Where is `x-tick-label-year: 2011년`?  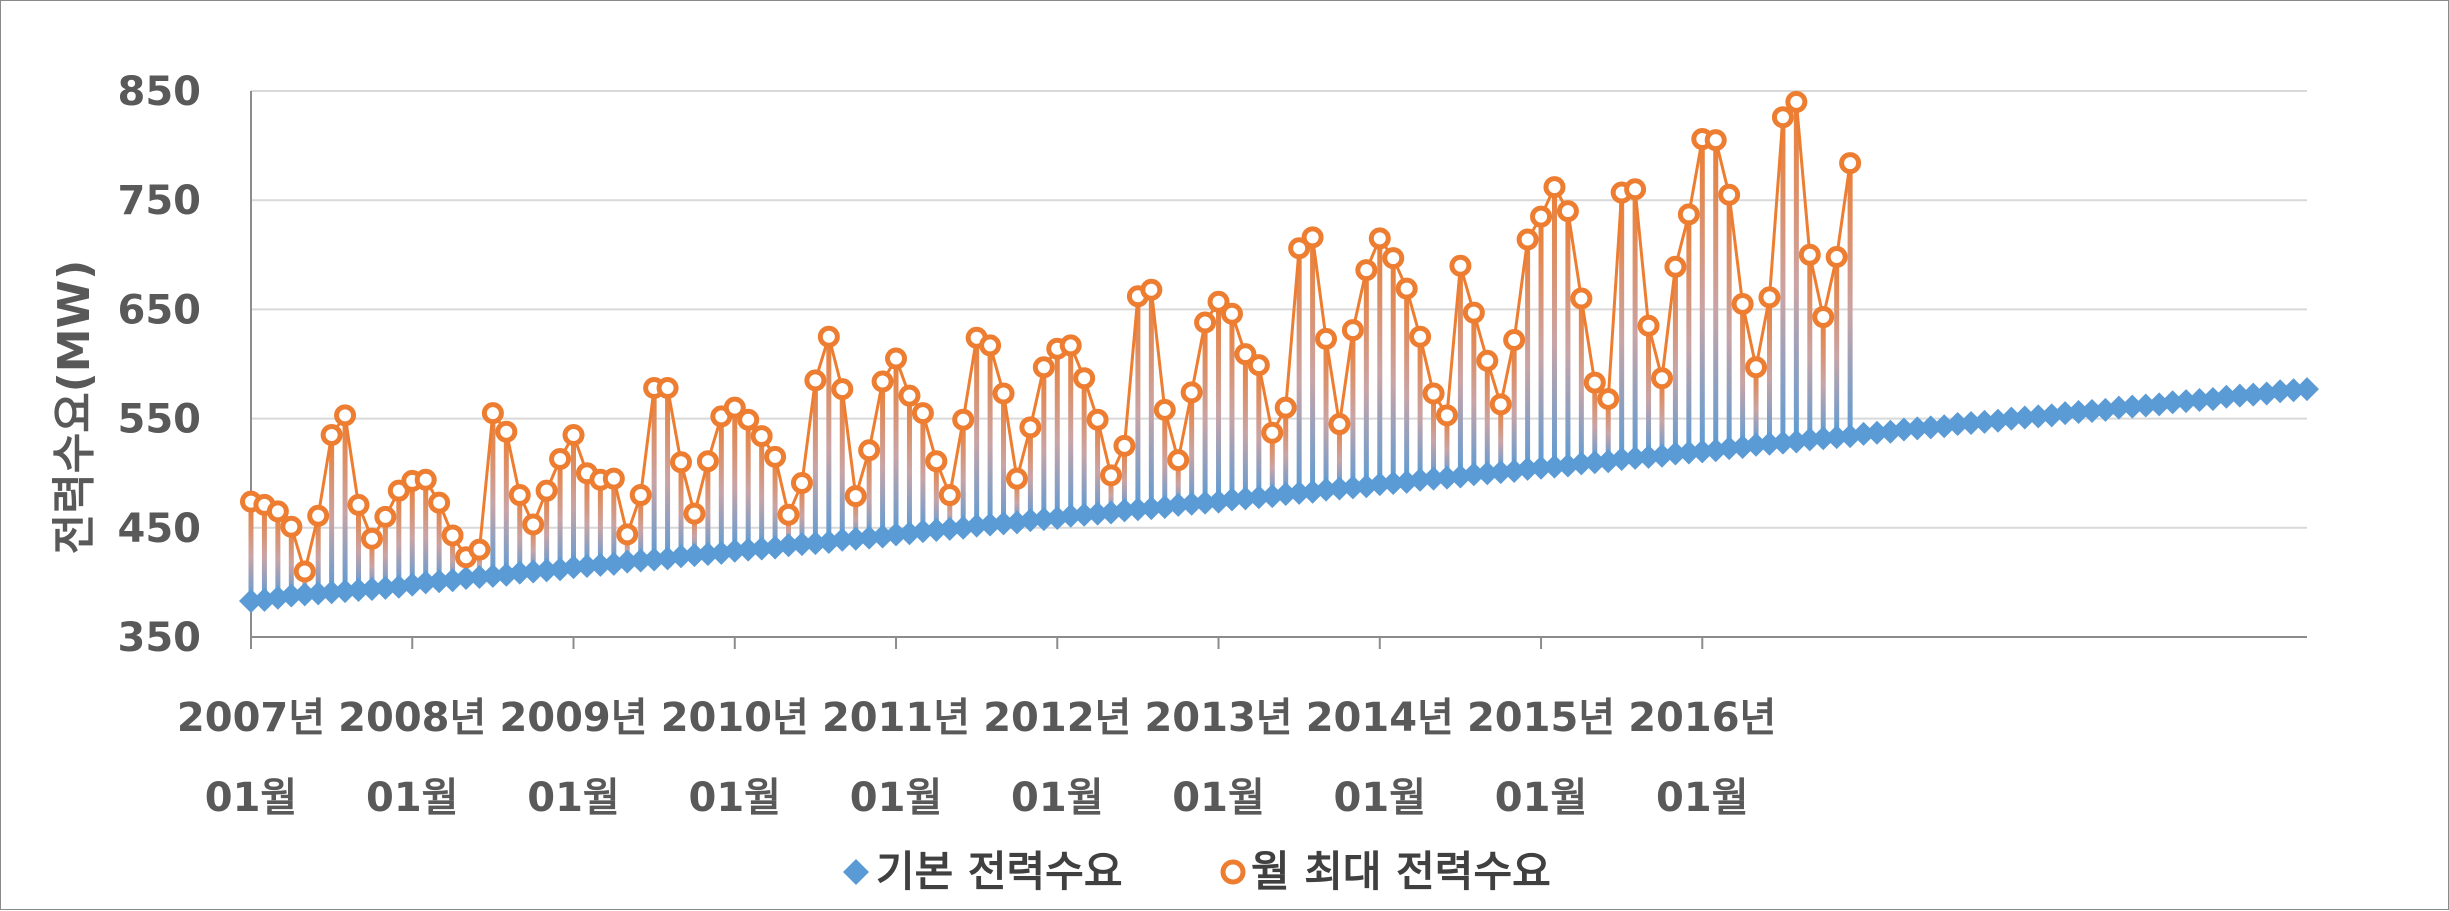
x-tick-label-year: 2011년 is located at coordinates (896, 718).